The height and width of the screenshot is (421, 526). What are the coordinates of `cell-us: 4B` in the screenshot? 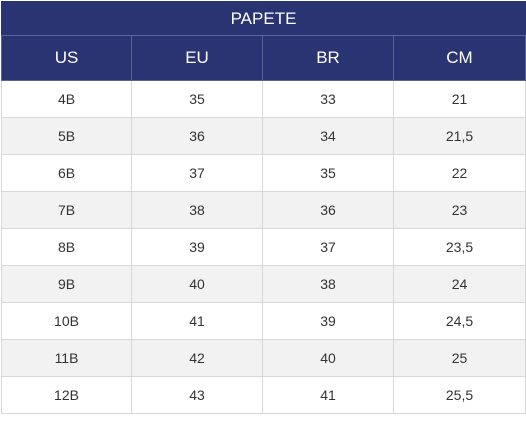 It's located at (66, 99).